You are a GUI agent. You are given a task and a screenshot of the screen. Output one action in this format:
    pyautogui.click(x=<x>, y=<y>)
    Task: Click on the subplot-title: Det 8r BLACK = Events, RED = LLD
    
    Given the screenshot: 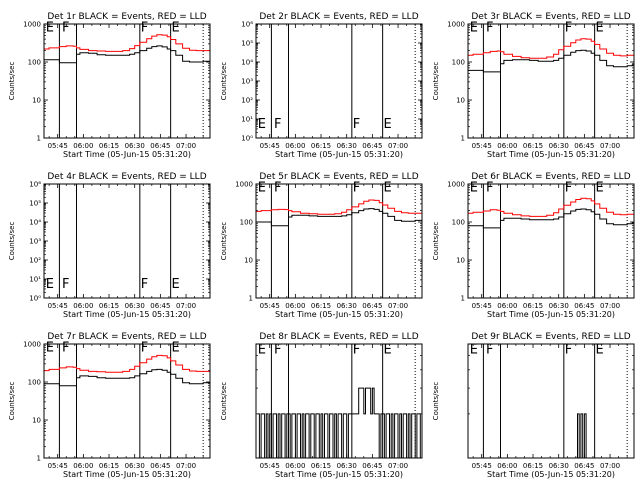 What is the action you would take?
    pyautogui.click(x=338, y=337)
    